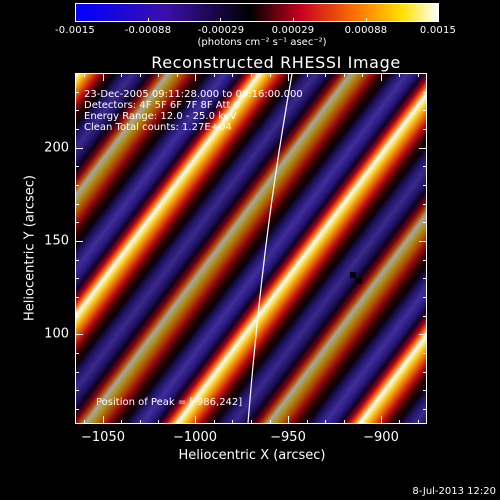 The image size is (500, 500). Describe the element at coordinates (288, 437) in the screenshot. I see `x-tick-label: −950` at that location.